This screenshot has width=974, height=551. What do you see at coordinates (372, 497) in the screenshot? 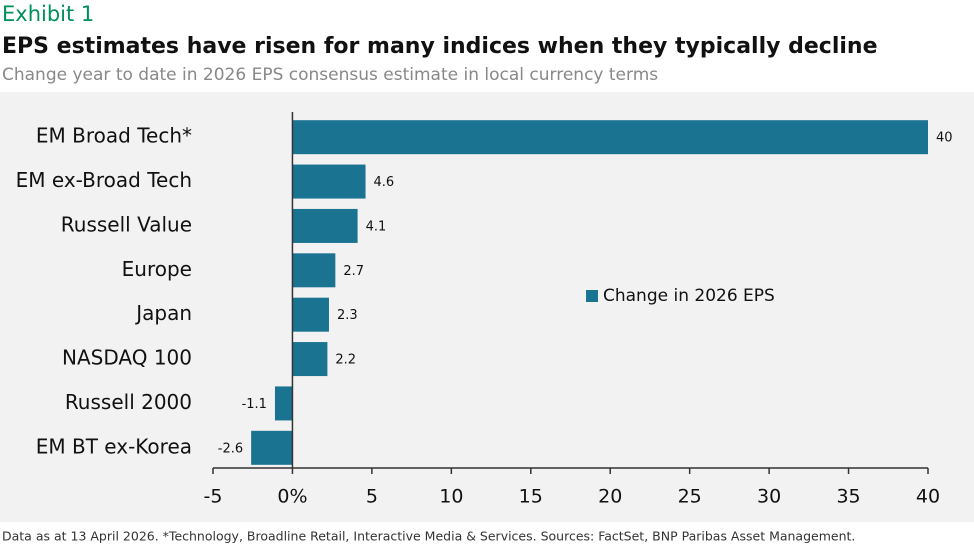
I see `x-tick-label: 5` at bounding box center [372, 497].